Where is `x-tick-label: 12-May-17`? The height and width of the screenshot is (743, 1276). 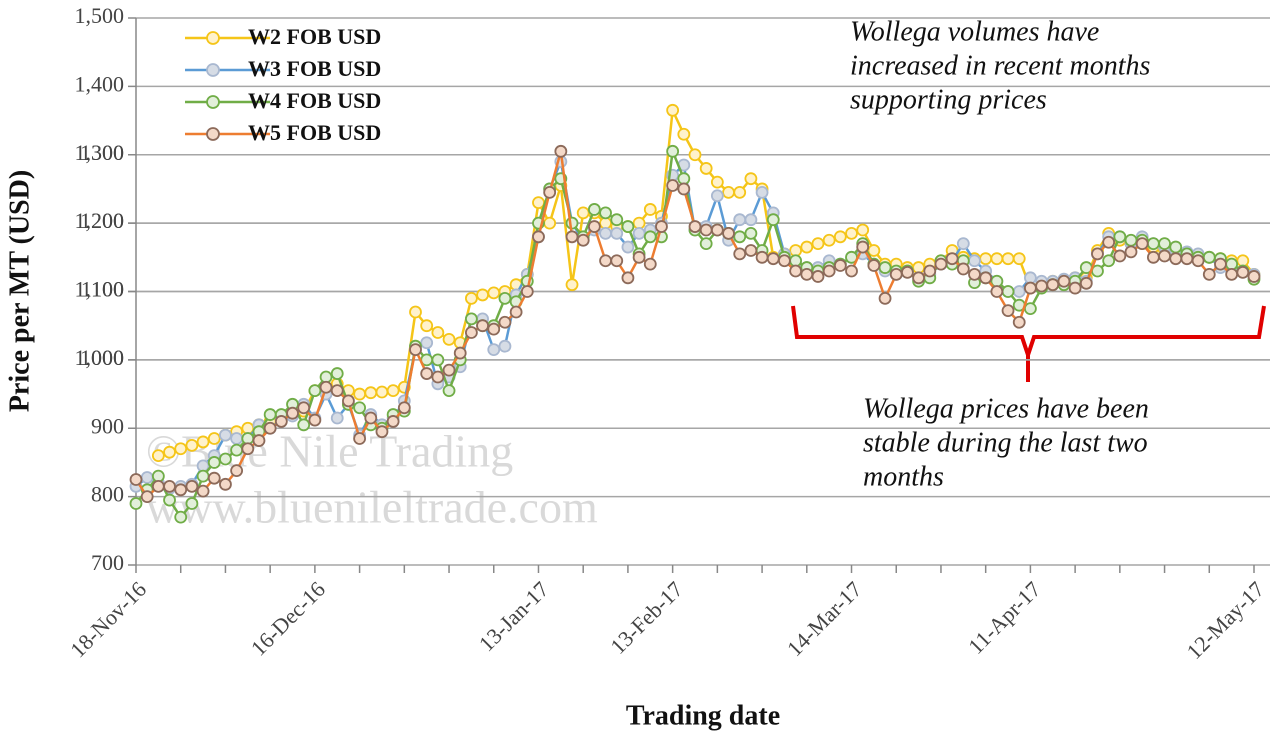
x-tick-label: 12-May-17 is located at coordinates (1225, 620).